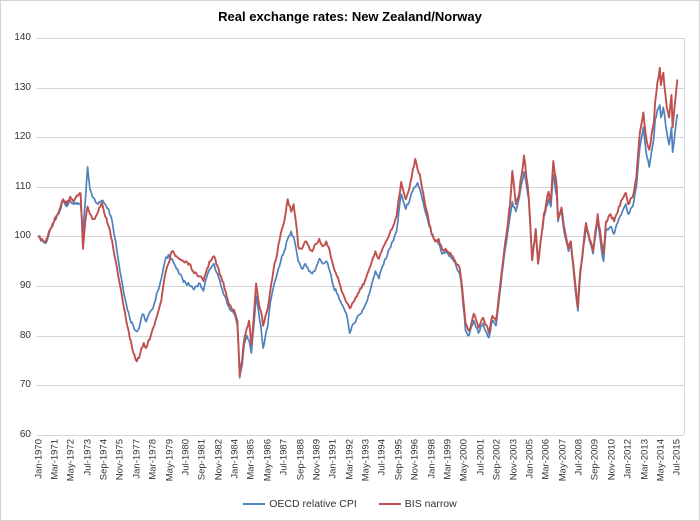  What do you see at coordinates (251, 459) in the screenshot?
I see `x-axis-tick-label: Mar-1985` at bounding box center [251, 459].